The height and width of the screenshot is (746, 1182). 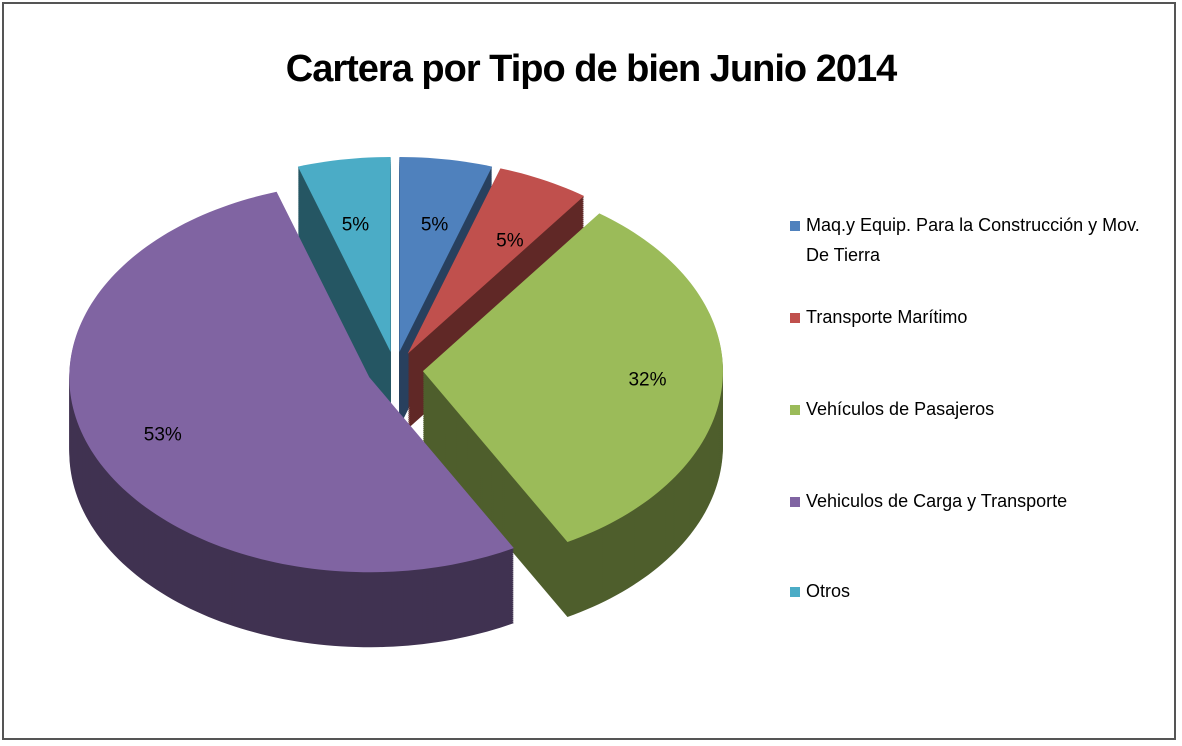 I want to click on legend-label: Vehiculos de Carga y Transporte, so click(x=937, y=501).